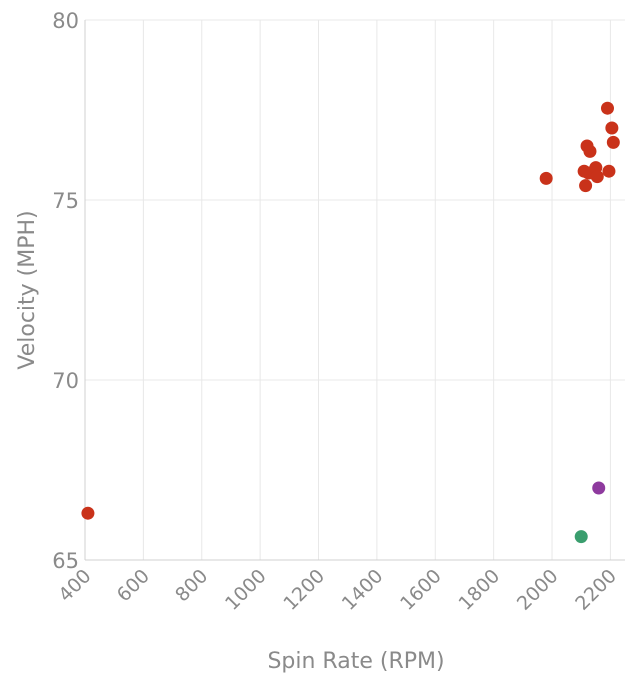 The height and width of the screenshot is (677, 631). I want to click on x-tick-label: 2000, so click(538, 590).